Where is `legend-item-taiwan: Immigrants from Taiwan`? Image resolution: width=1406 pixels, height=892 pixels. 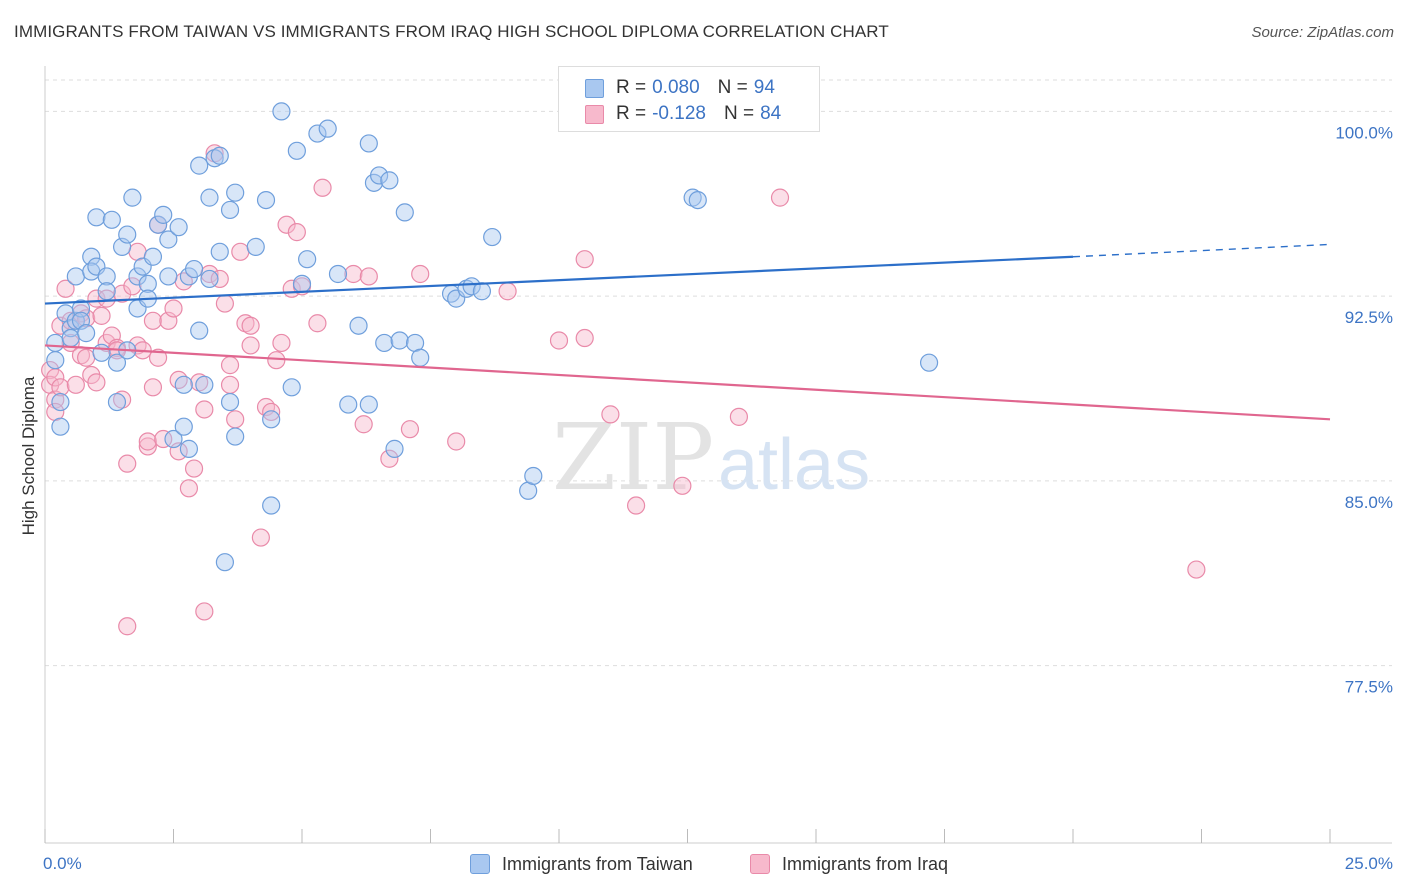
legend-item-taiwan: Immigrants from Taiwan is located at coordinates (581, 864).